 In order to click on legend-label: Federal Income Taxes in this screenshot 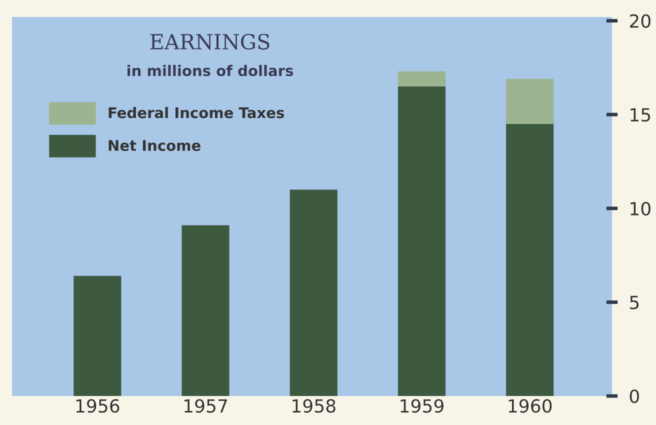, I will do `click(196, 112)`.